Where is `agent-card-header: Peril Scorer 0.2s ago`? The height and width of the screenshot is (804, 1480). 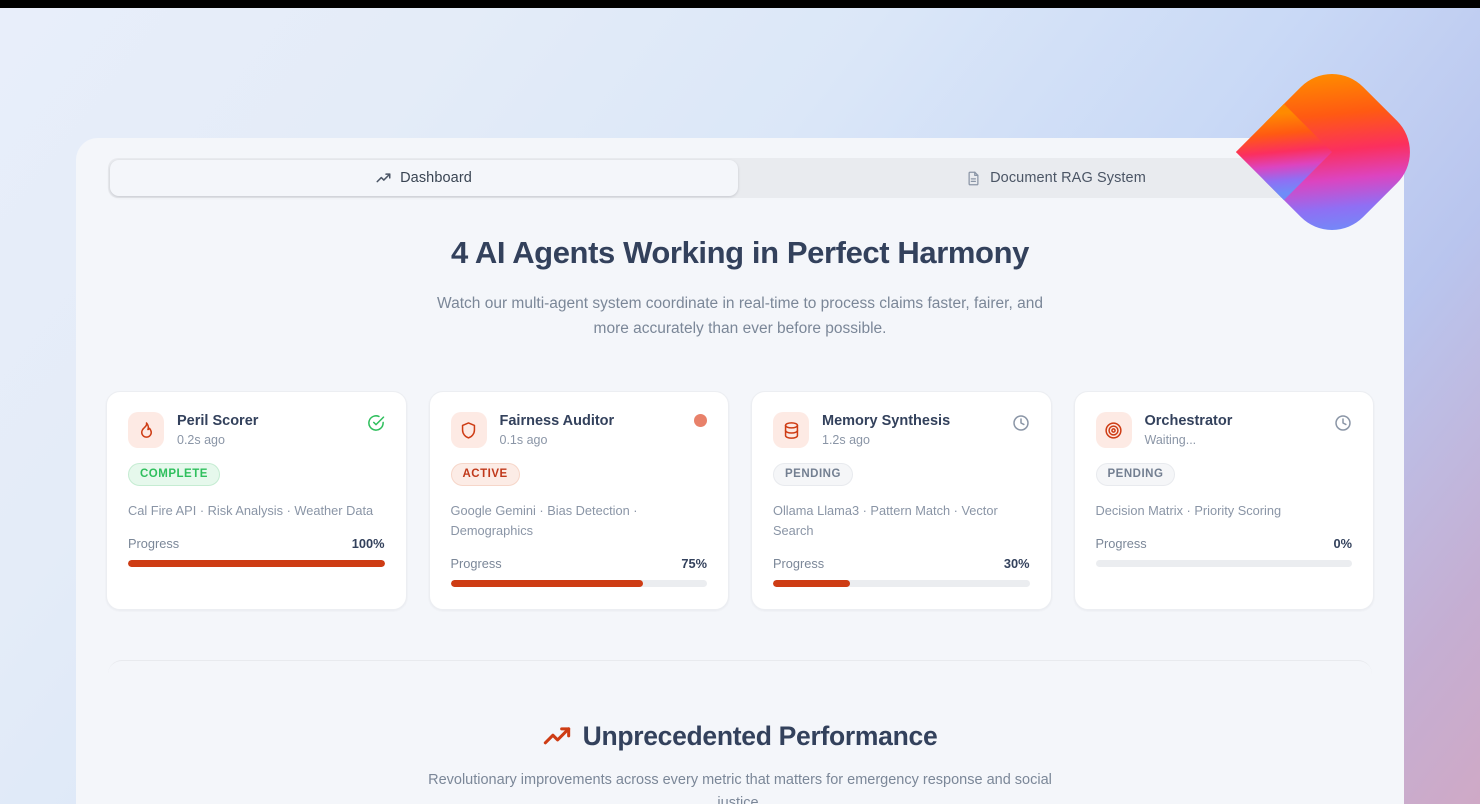
agent-card-header: Peril Scorer 0.2s ago is located at coordinates (256, 430).